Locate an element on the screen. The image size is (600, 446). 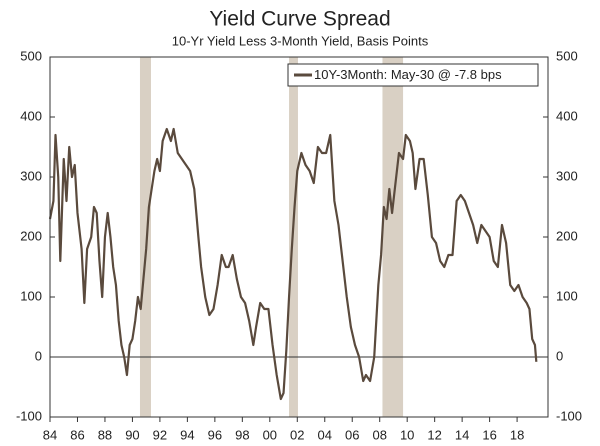
x-tick-label: 16 is located at coordinates (489, 434).